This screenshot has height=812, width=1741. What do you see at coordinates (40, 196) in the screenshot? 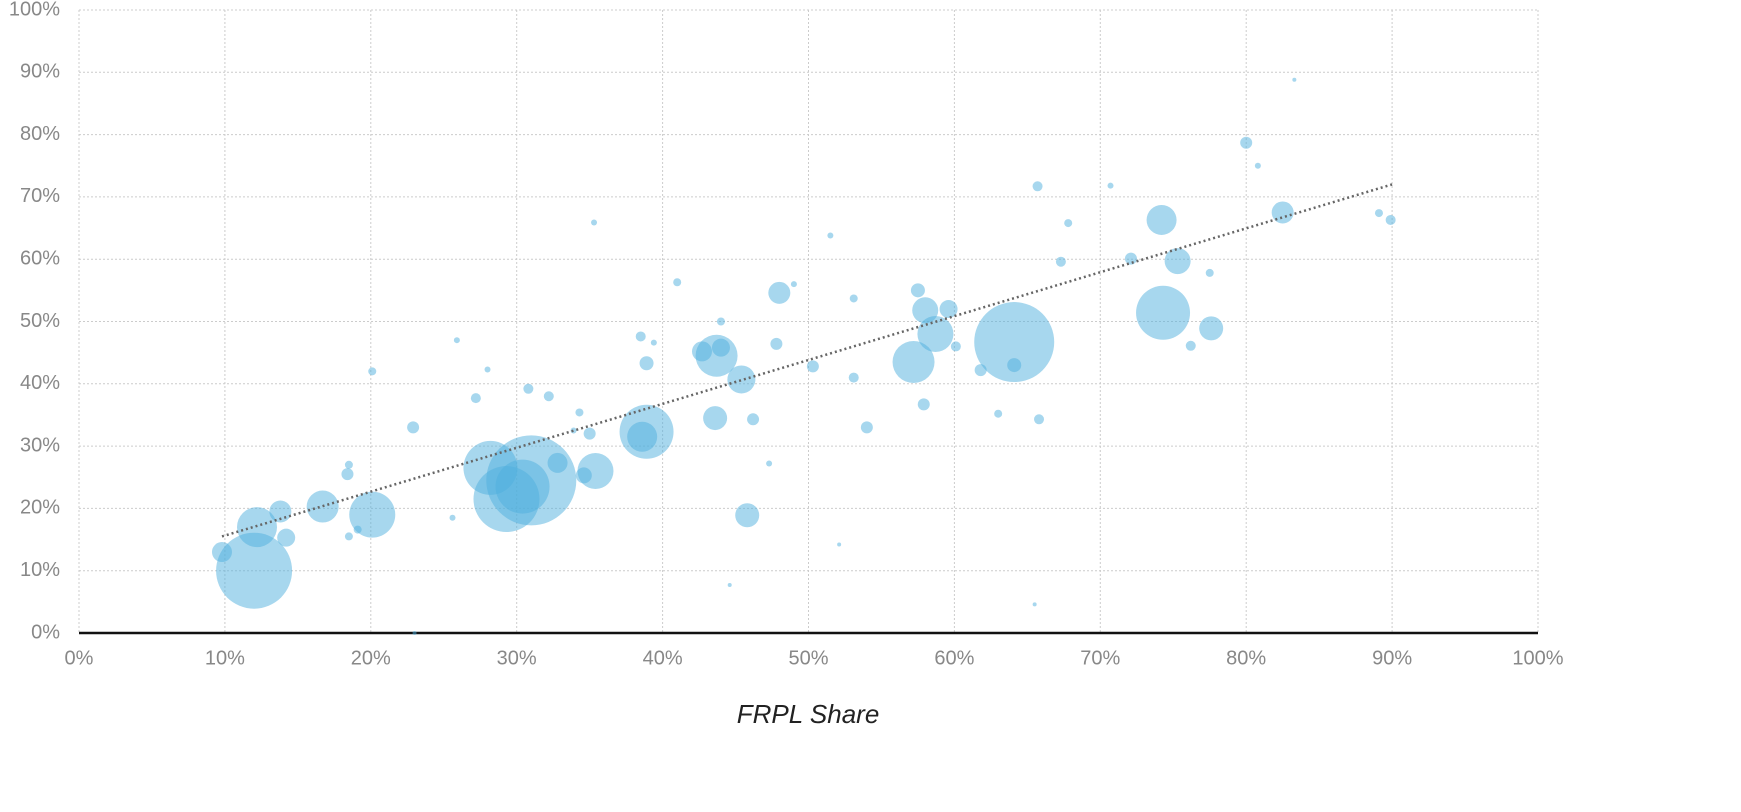
I see `y-tick-label: 70%` at bounding box center [40, 196].